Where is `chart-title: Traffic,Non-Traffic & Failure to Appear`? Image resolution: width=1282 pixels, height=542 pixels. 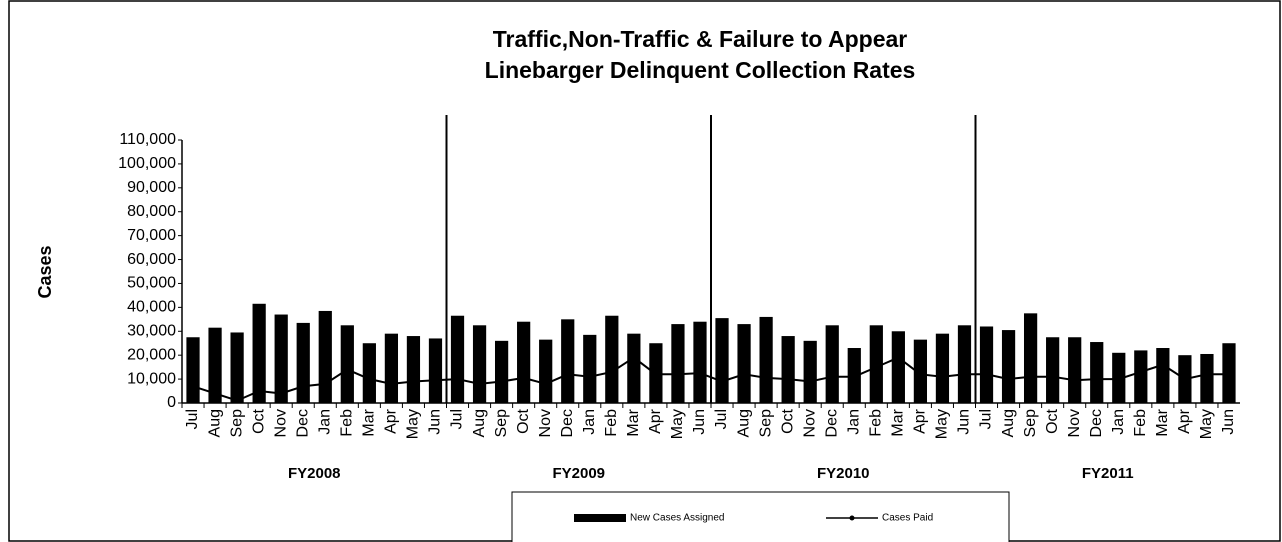
chart-title: Traffic,Non-Traffic & Failure to Appear is located at coordinates (700, 39).